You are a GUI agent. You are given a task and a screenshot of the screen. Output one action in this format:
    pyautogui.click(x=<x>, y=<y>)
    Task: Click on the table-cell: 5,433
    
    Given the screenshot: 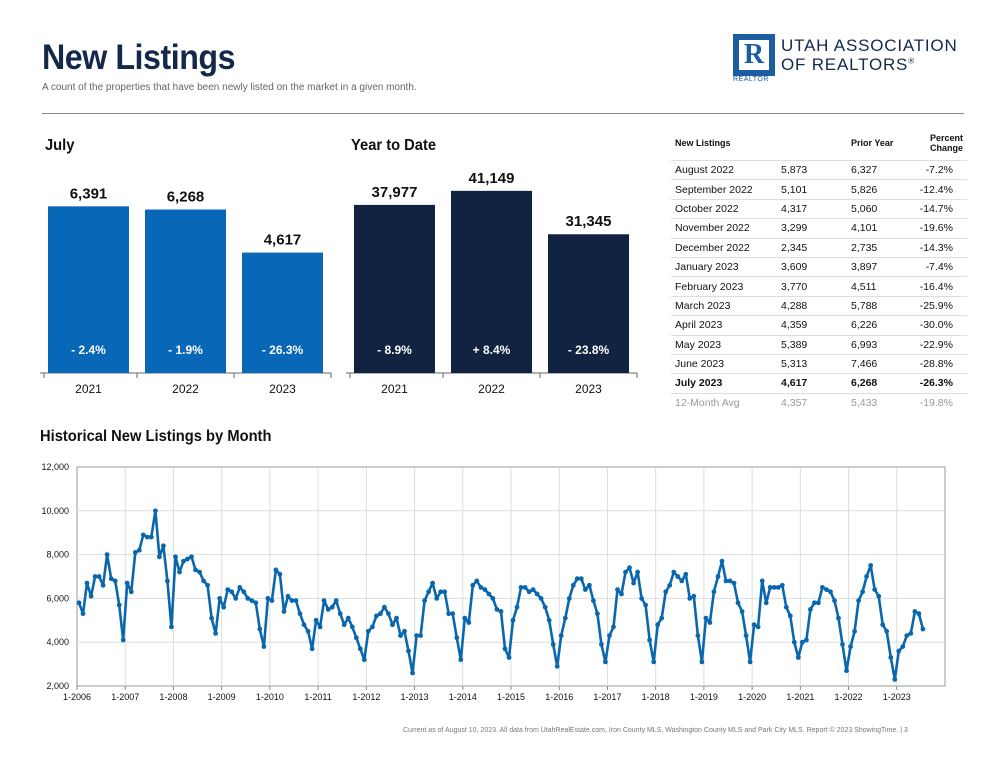 What is the action you would take?
    pyautogui.click(x=877, y=402)
    